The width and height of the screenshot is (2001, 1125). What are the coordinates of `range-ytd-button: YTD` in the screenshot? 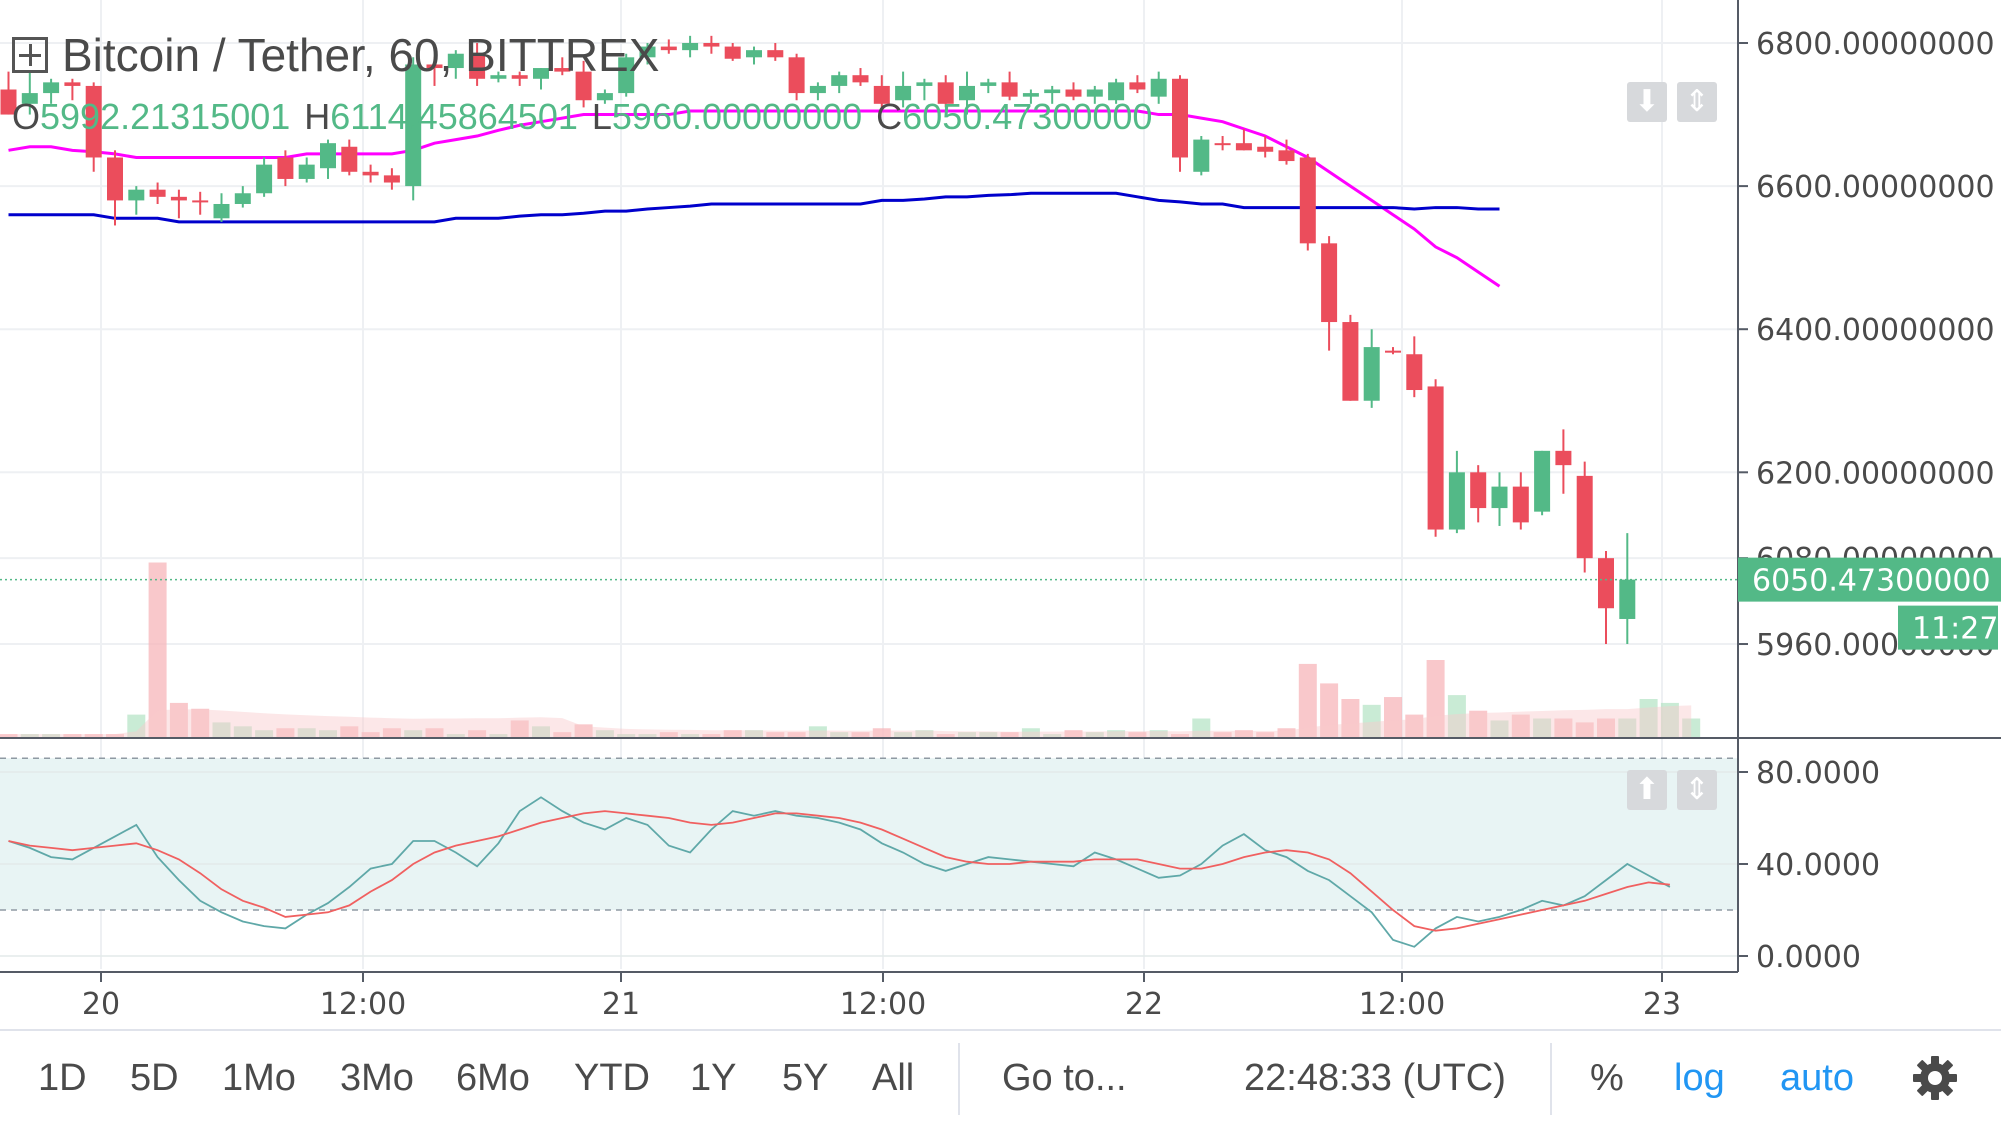 It's located at (612, 1078).